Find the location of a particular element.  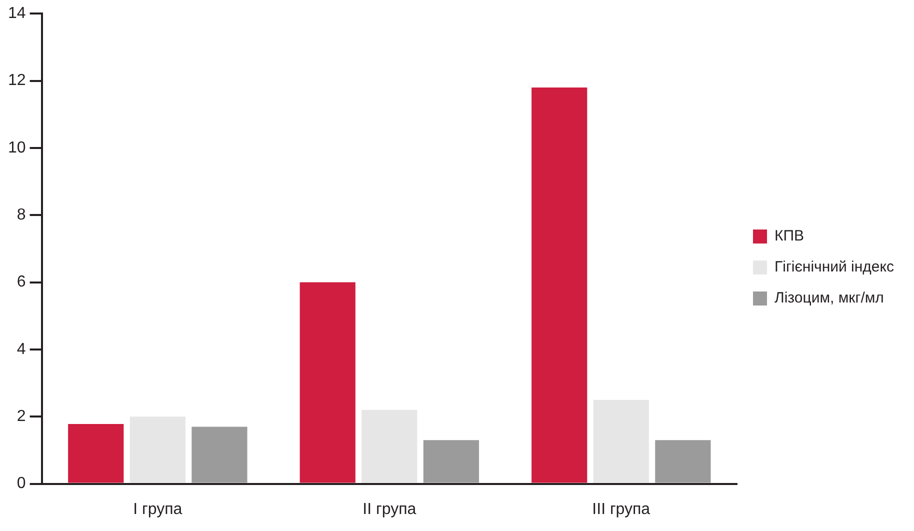

y-tick-label: 12 is located at coordinates (17, 81).